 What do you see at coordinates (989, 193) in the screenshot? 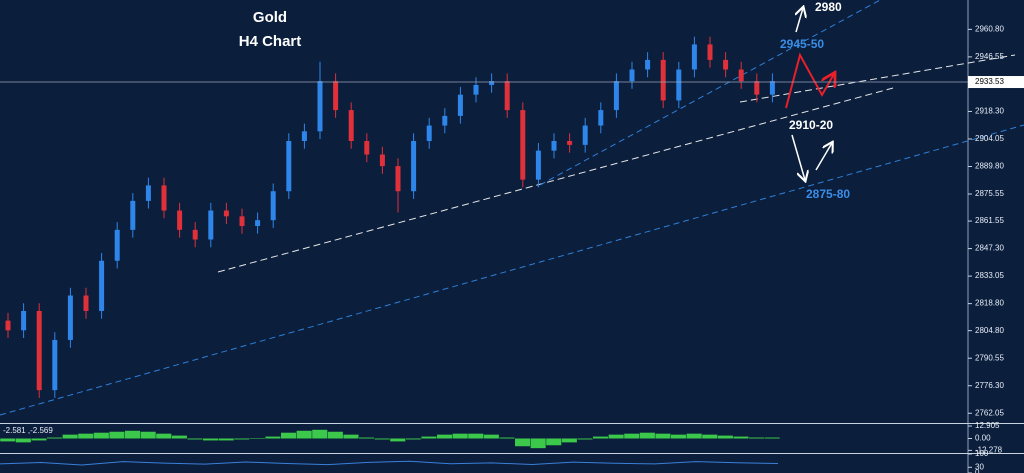
I see `y-tick-label: 2875.55` at bounding box center [989, 193].